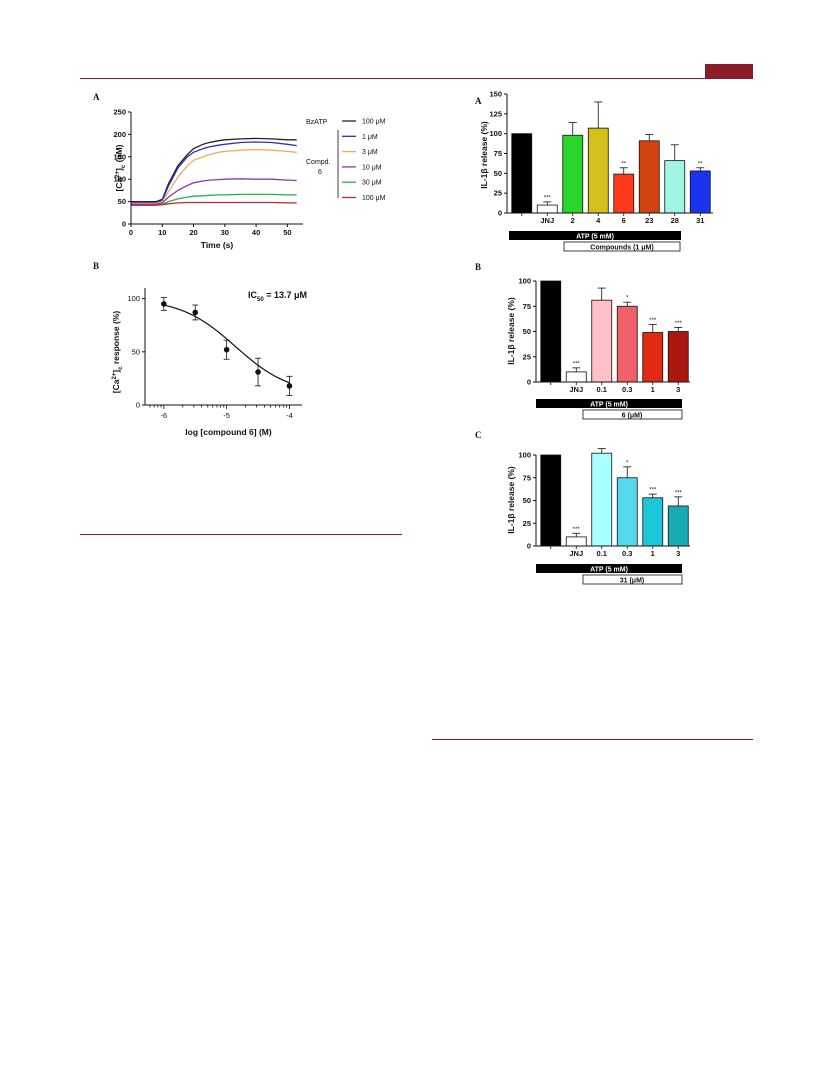 The width and height of the screenshot is (833, 1091). Describe the element at coordinates (372, 167) in the screenshot. I see `legend-entry-3: 10 μM` at that location.